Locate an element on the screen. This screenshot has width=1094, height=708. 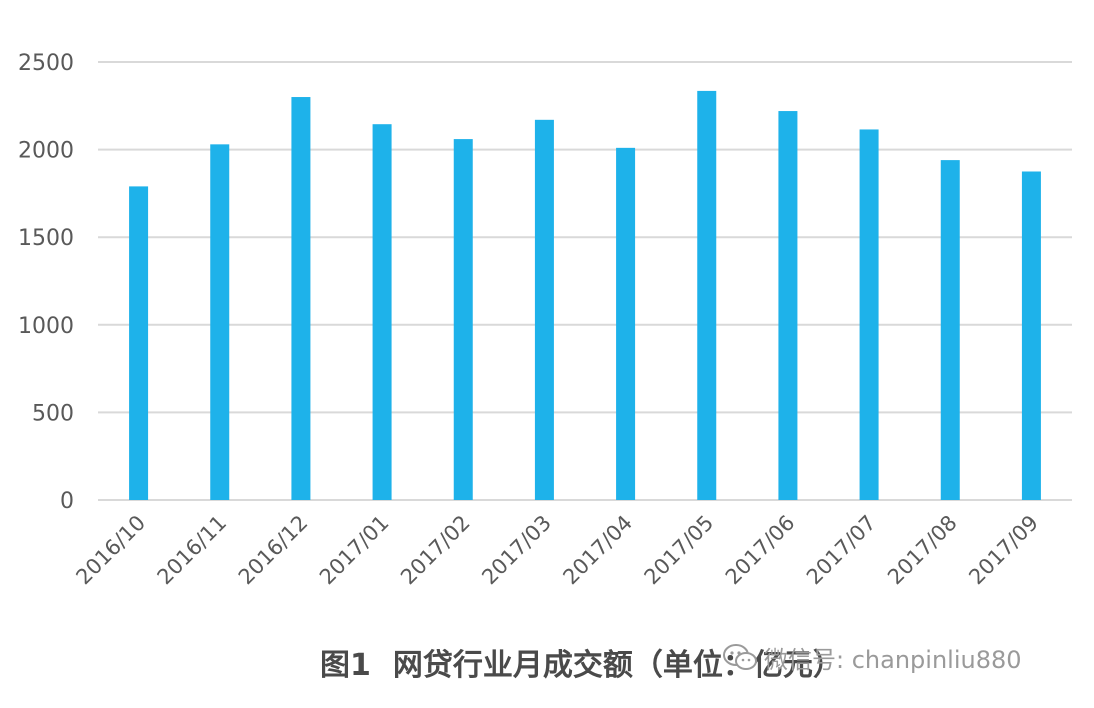
x-tick-label: 2017/02 is located at coordinates (435, 550).